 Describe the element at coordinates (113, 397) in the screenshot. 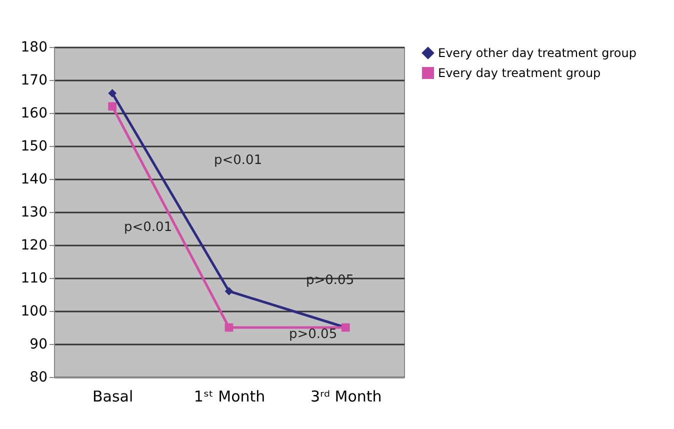

I see `x-tick-label: Basal` at that location.